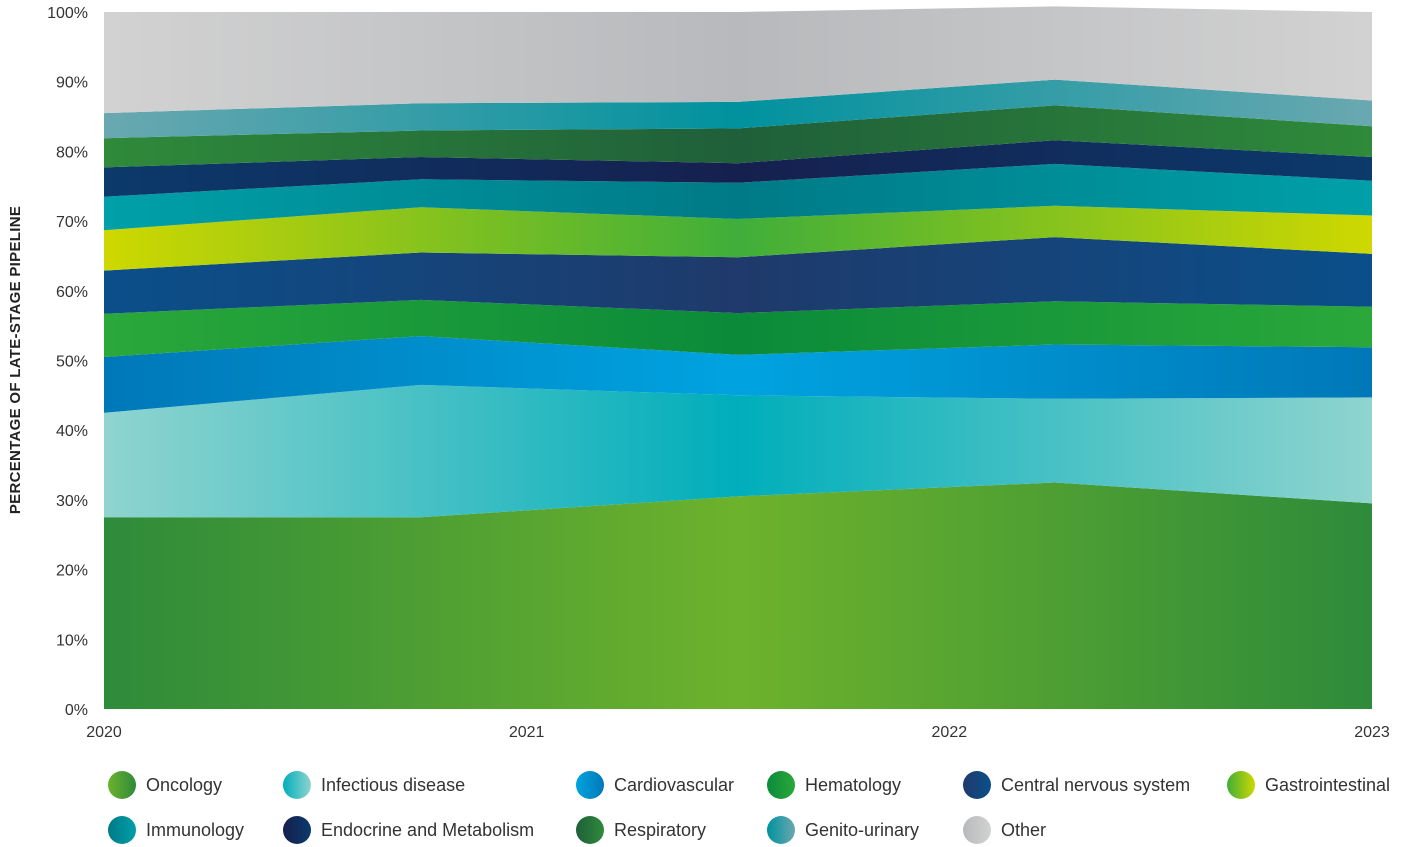 The image size is (1418, 847). What do you see at coordinates (1372, 732) in the screenshot?
I see `x-tick-label: 2023` at bounding box center [1372, 732].